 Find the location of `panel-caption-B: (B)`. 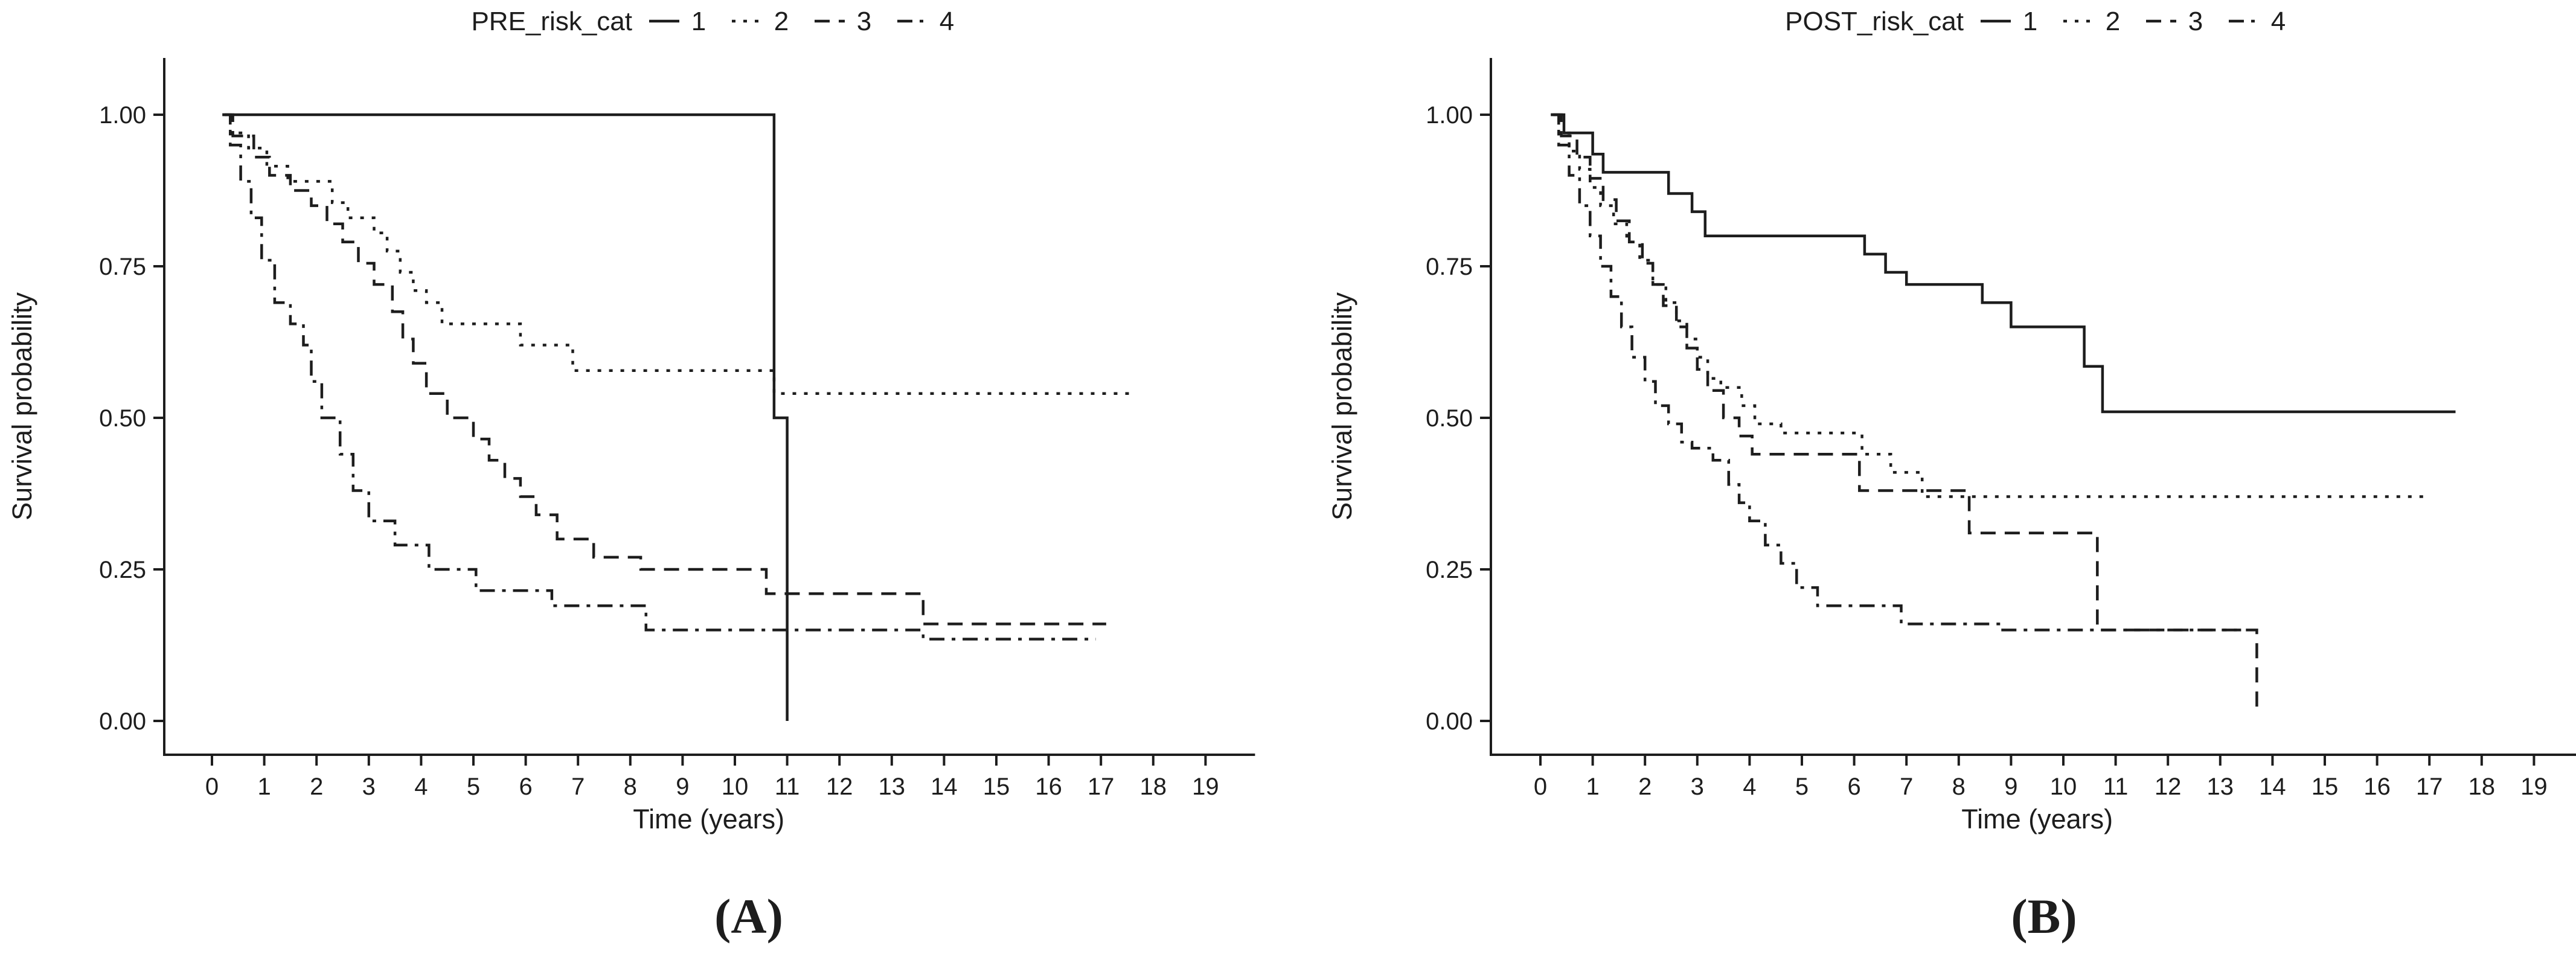

panel-caption-B: (B) is located at coordinates (2044, 916).